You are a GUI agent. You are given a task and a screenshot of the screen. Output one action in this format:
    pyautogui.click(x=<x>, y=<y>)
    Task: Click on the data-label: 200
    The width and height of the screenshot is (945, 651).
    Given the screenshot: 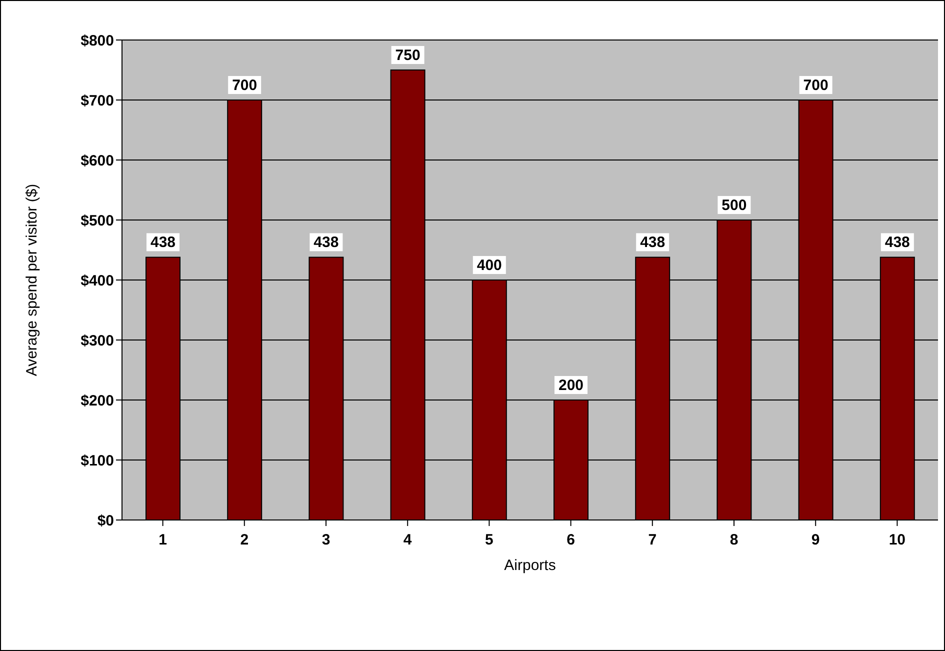 What is the action you would take?
    pyautogui.click(x=571, y=385)
    